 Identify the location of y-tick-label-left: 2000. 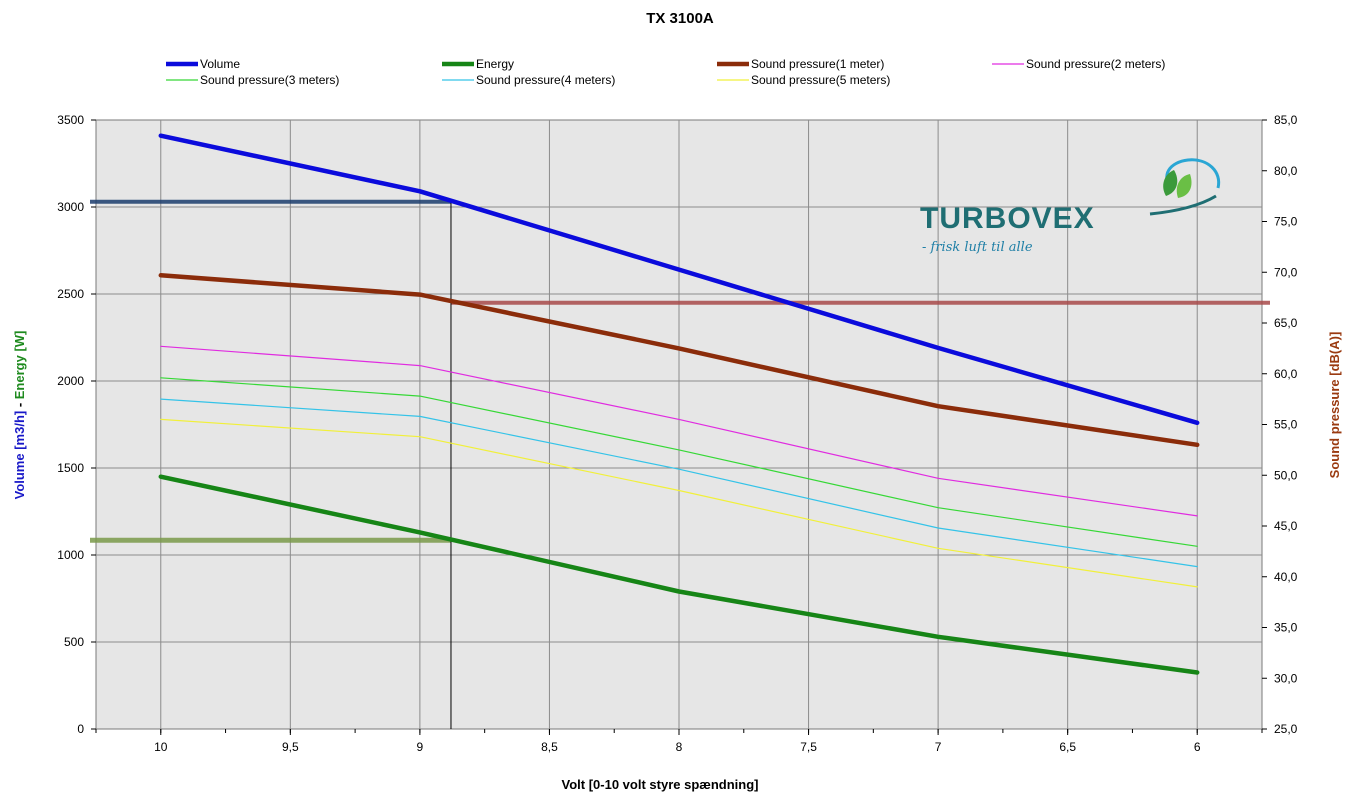
(70, 381).